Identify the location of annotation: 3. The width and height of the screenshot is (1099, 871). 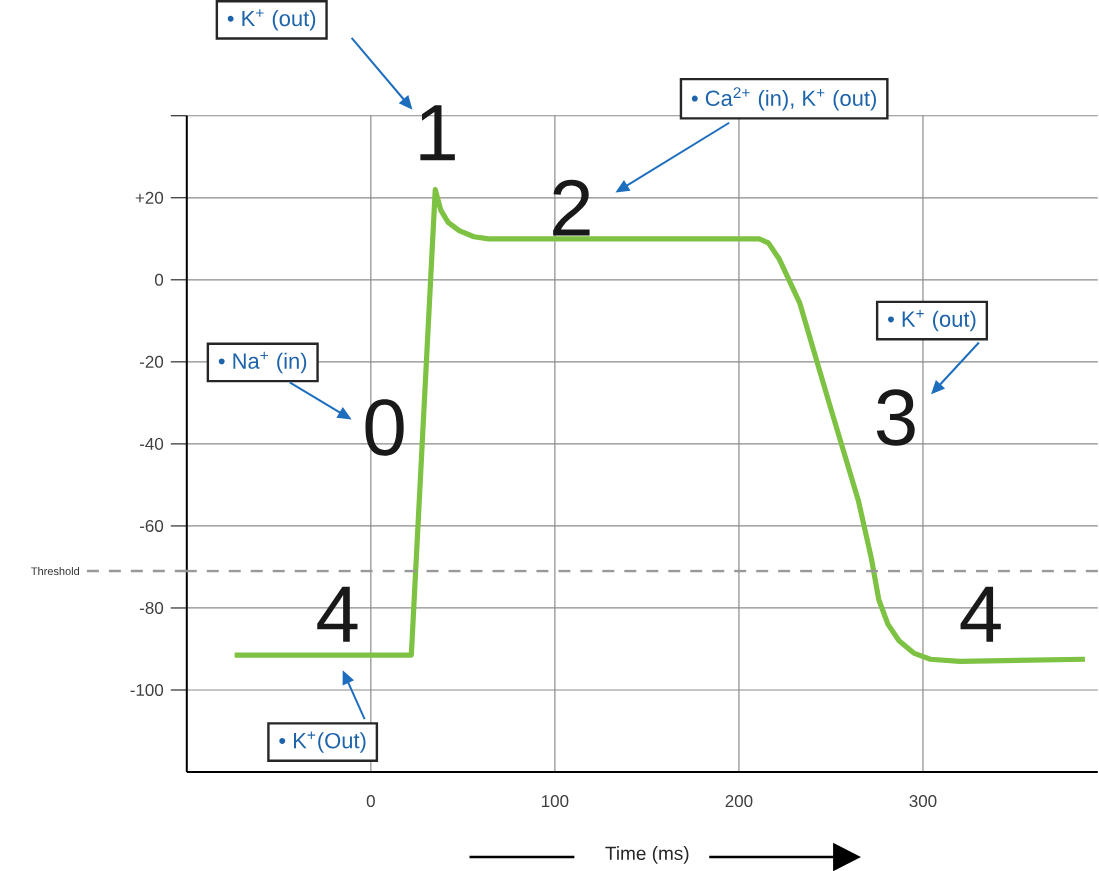
(895, 417).